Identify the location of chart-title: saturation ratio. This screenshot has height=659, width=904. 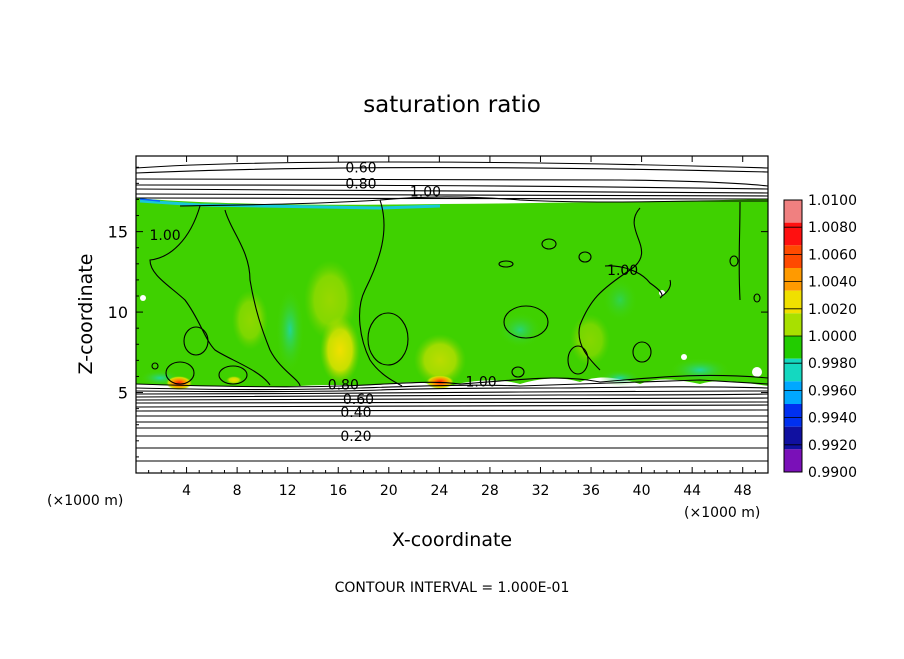
(452, 105).